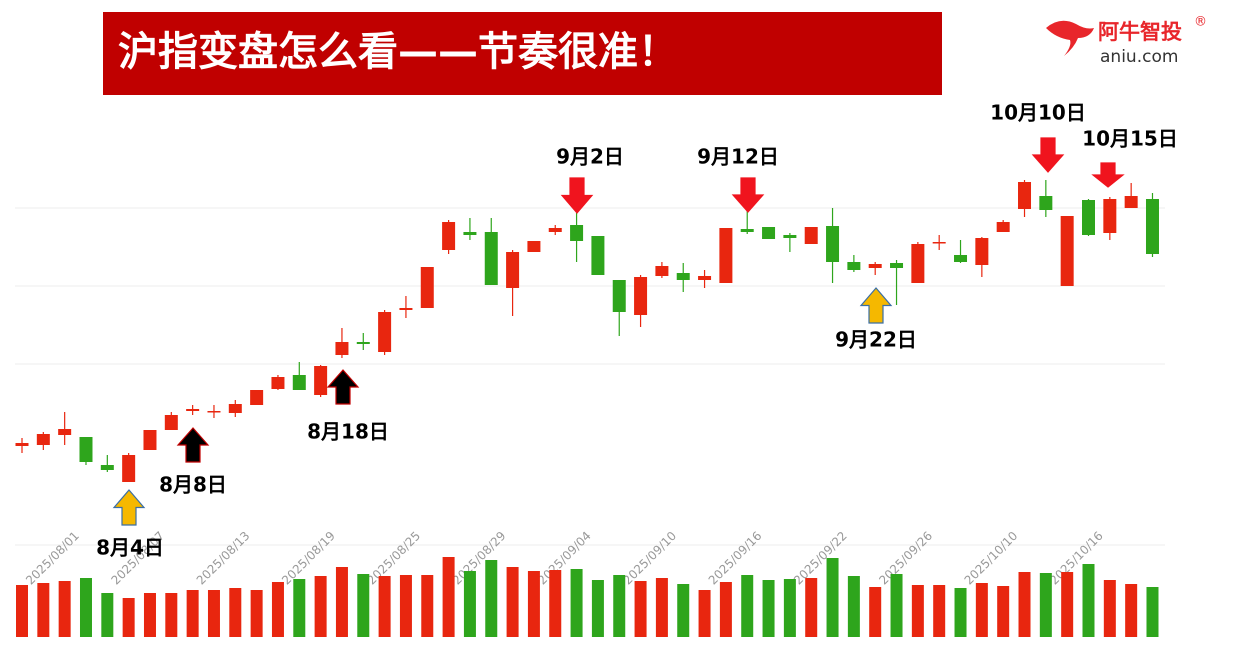 The image size is (1236, 653). What do you see at coordinates (1130, 139) in the screenshot?
I see `annotation-label: 10月15日` at bounding box center [1130, 139].